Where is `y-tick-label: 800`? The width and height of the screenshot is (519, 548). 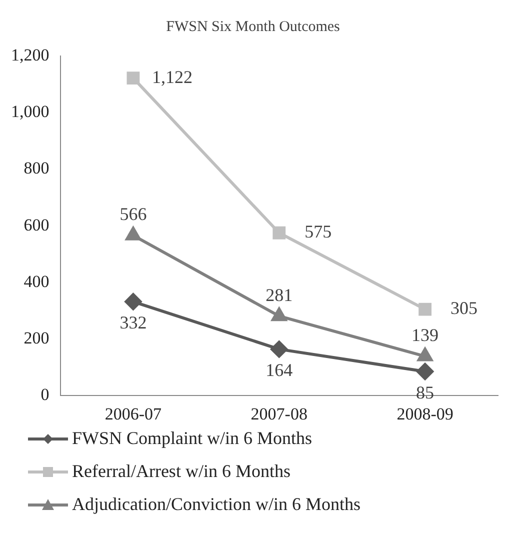
y-tick-label: 800 is located at coordinates (37, 168).